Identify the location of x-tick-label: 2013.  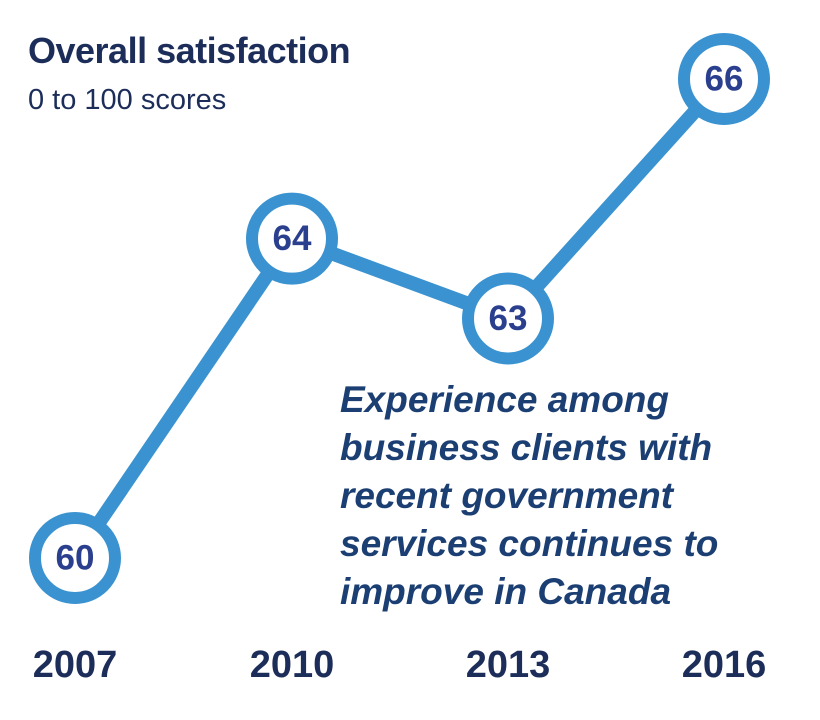
(508, 665).